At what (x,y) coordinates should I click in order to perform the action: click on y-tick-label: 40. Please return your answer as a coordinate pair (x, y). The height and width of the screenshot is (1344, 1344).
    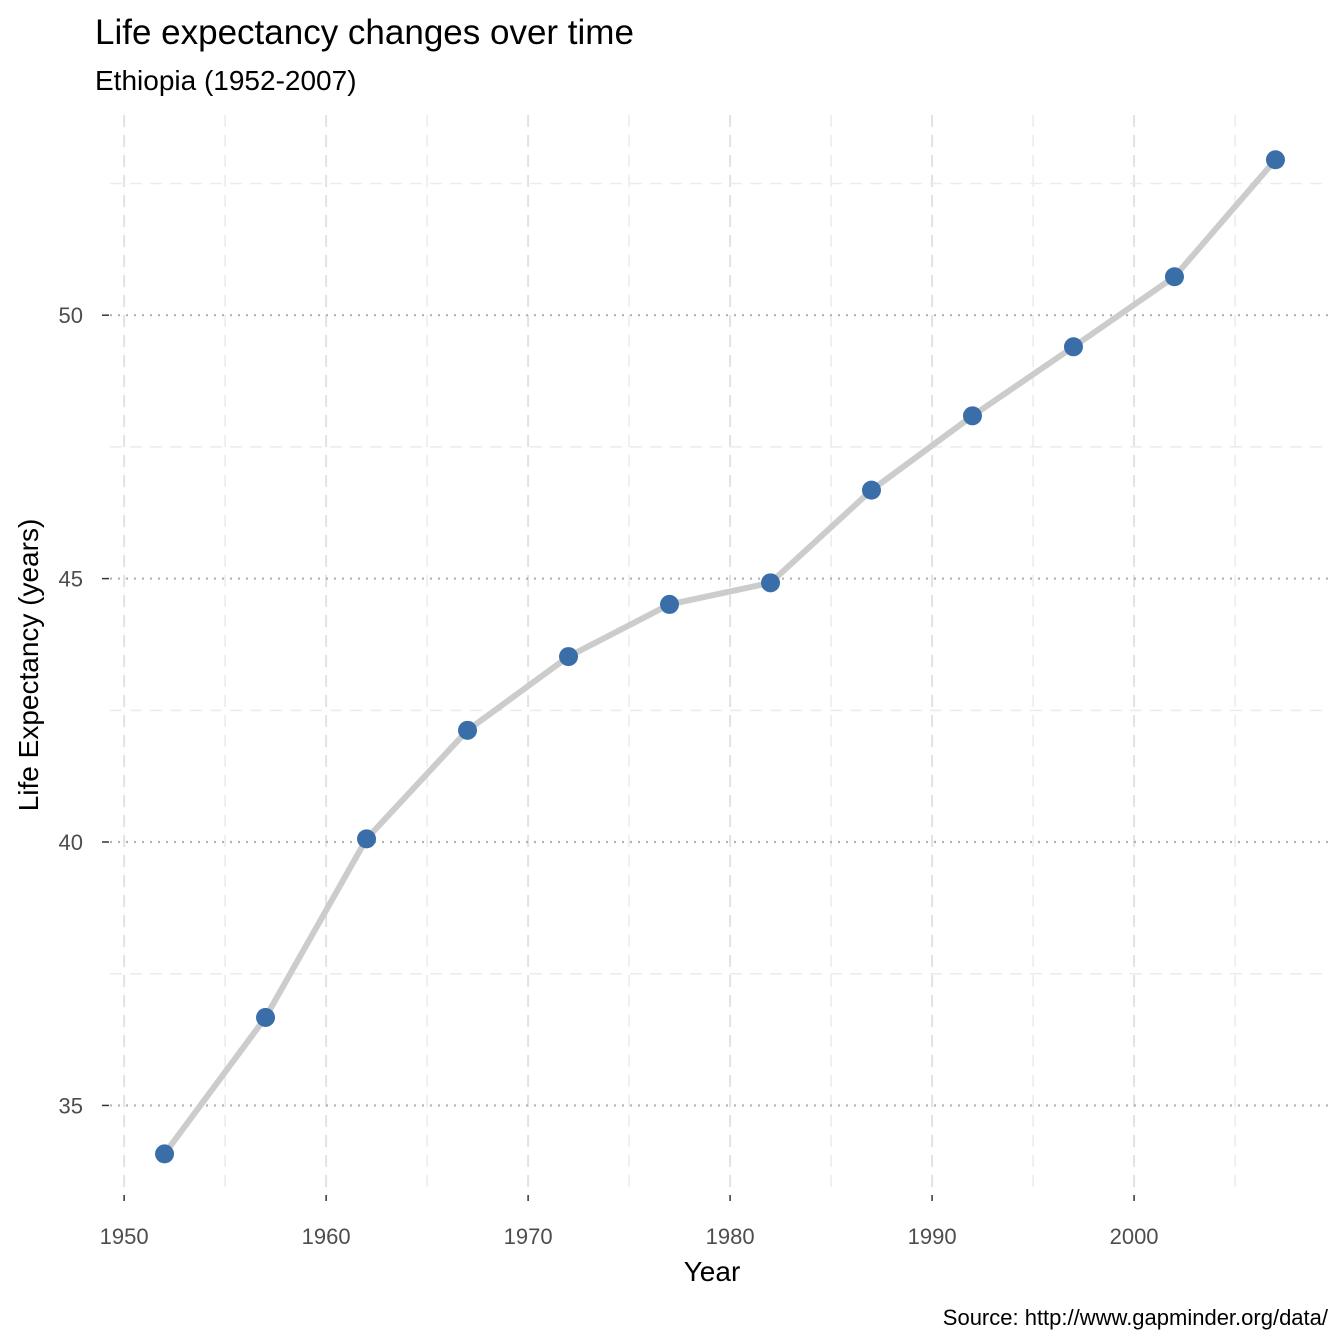
    Looking at the image, I should click on (71, 842).